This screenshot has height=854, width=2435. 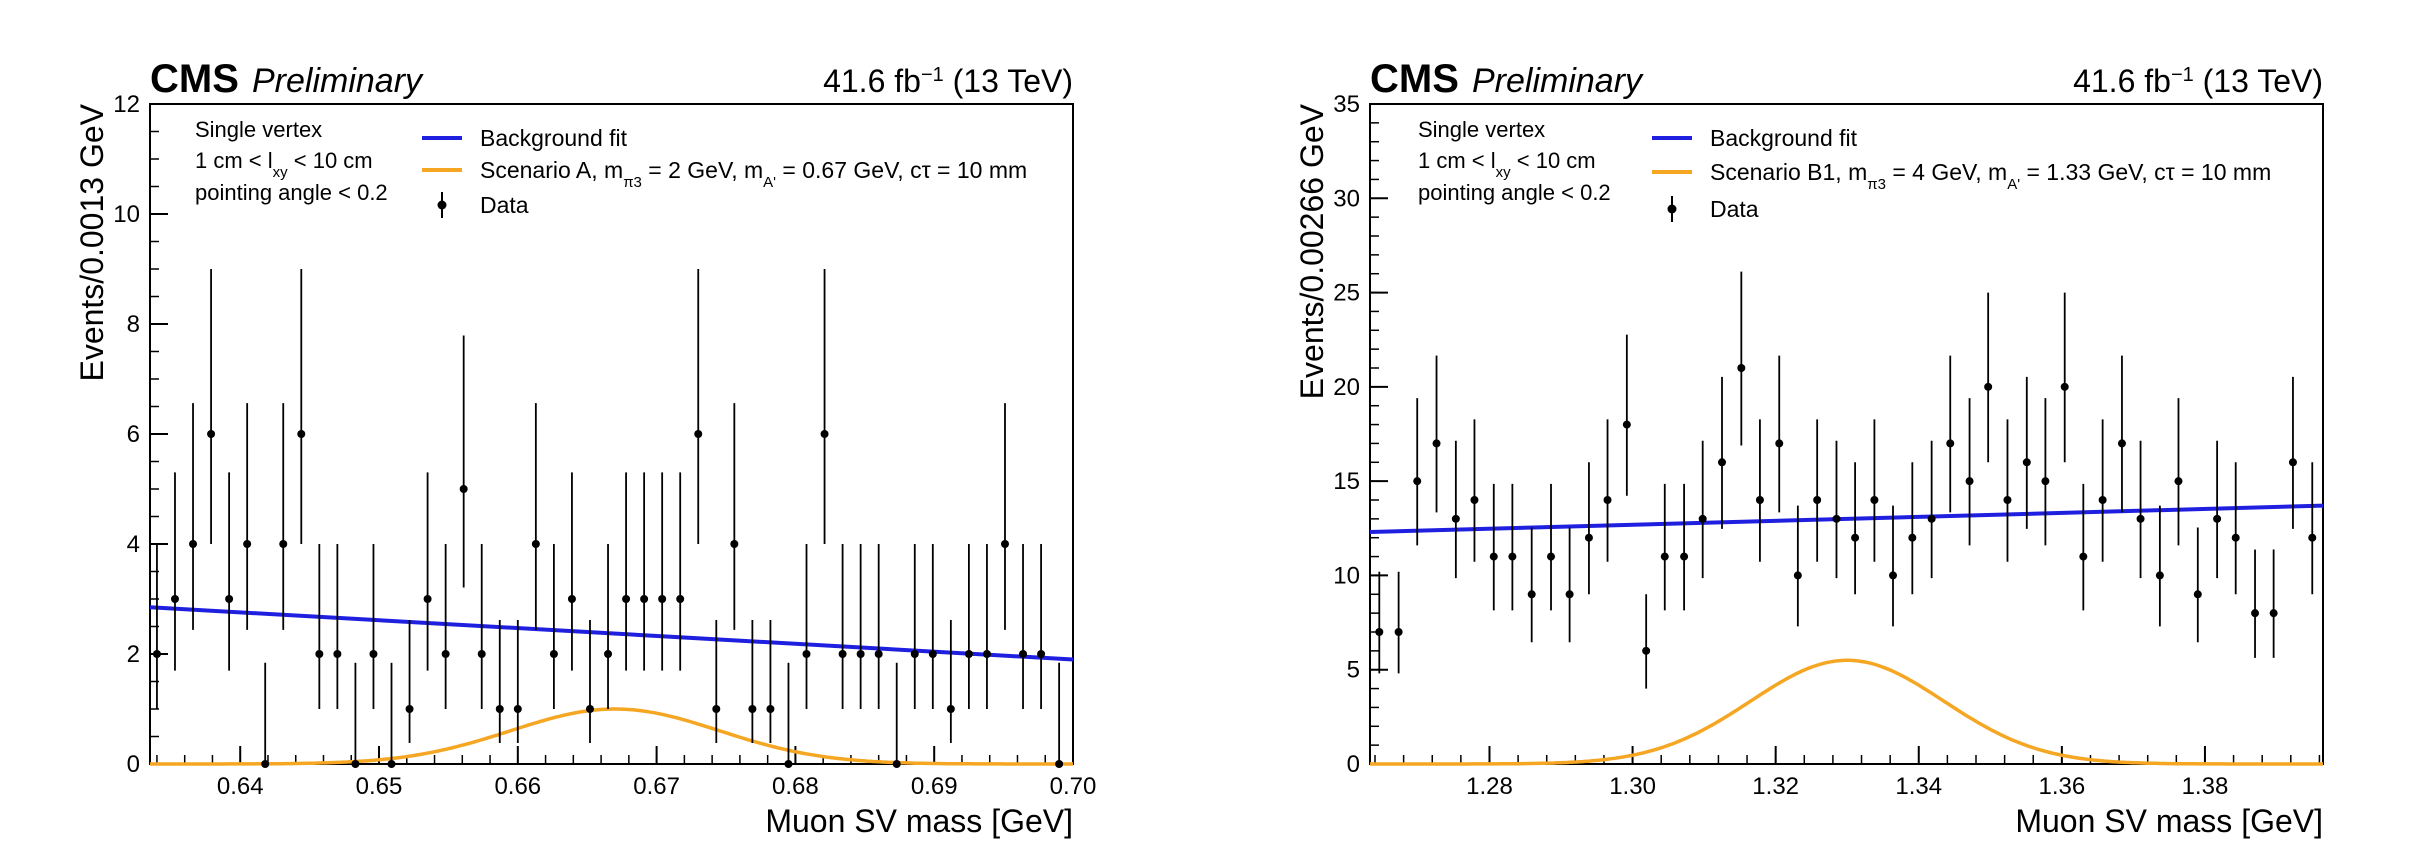 What do you see at coordinates (1507, 164) in the screenshot?
I see `selection-line-2: 1 cm < lxy < 10 cm` at bounding box center [1507, 164].